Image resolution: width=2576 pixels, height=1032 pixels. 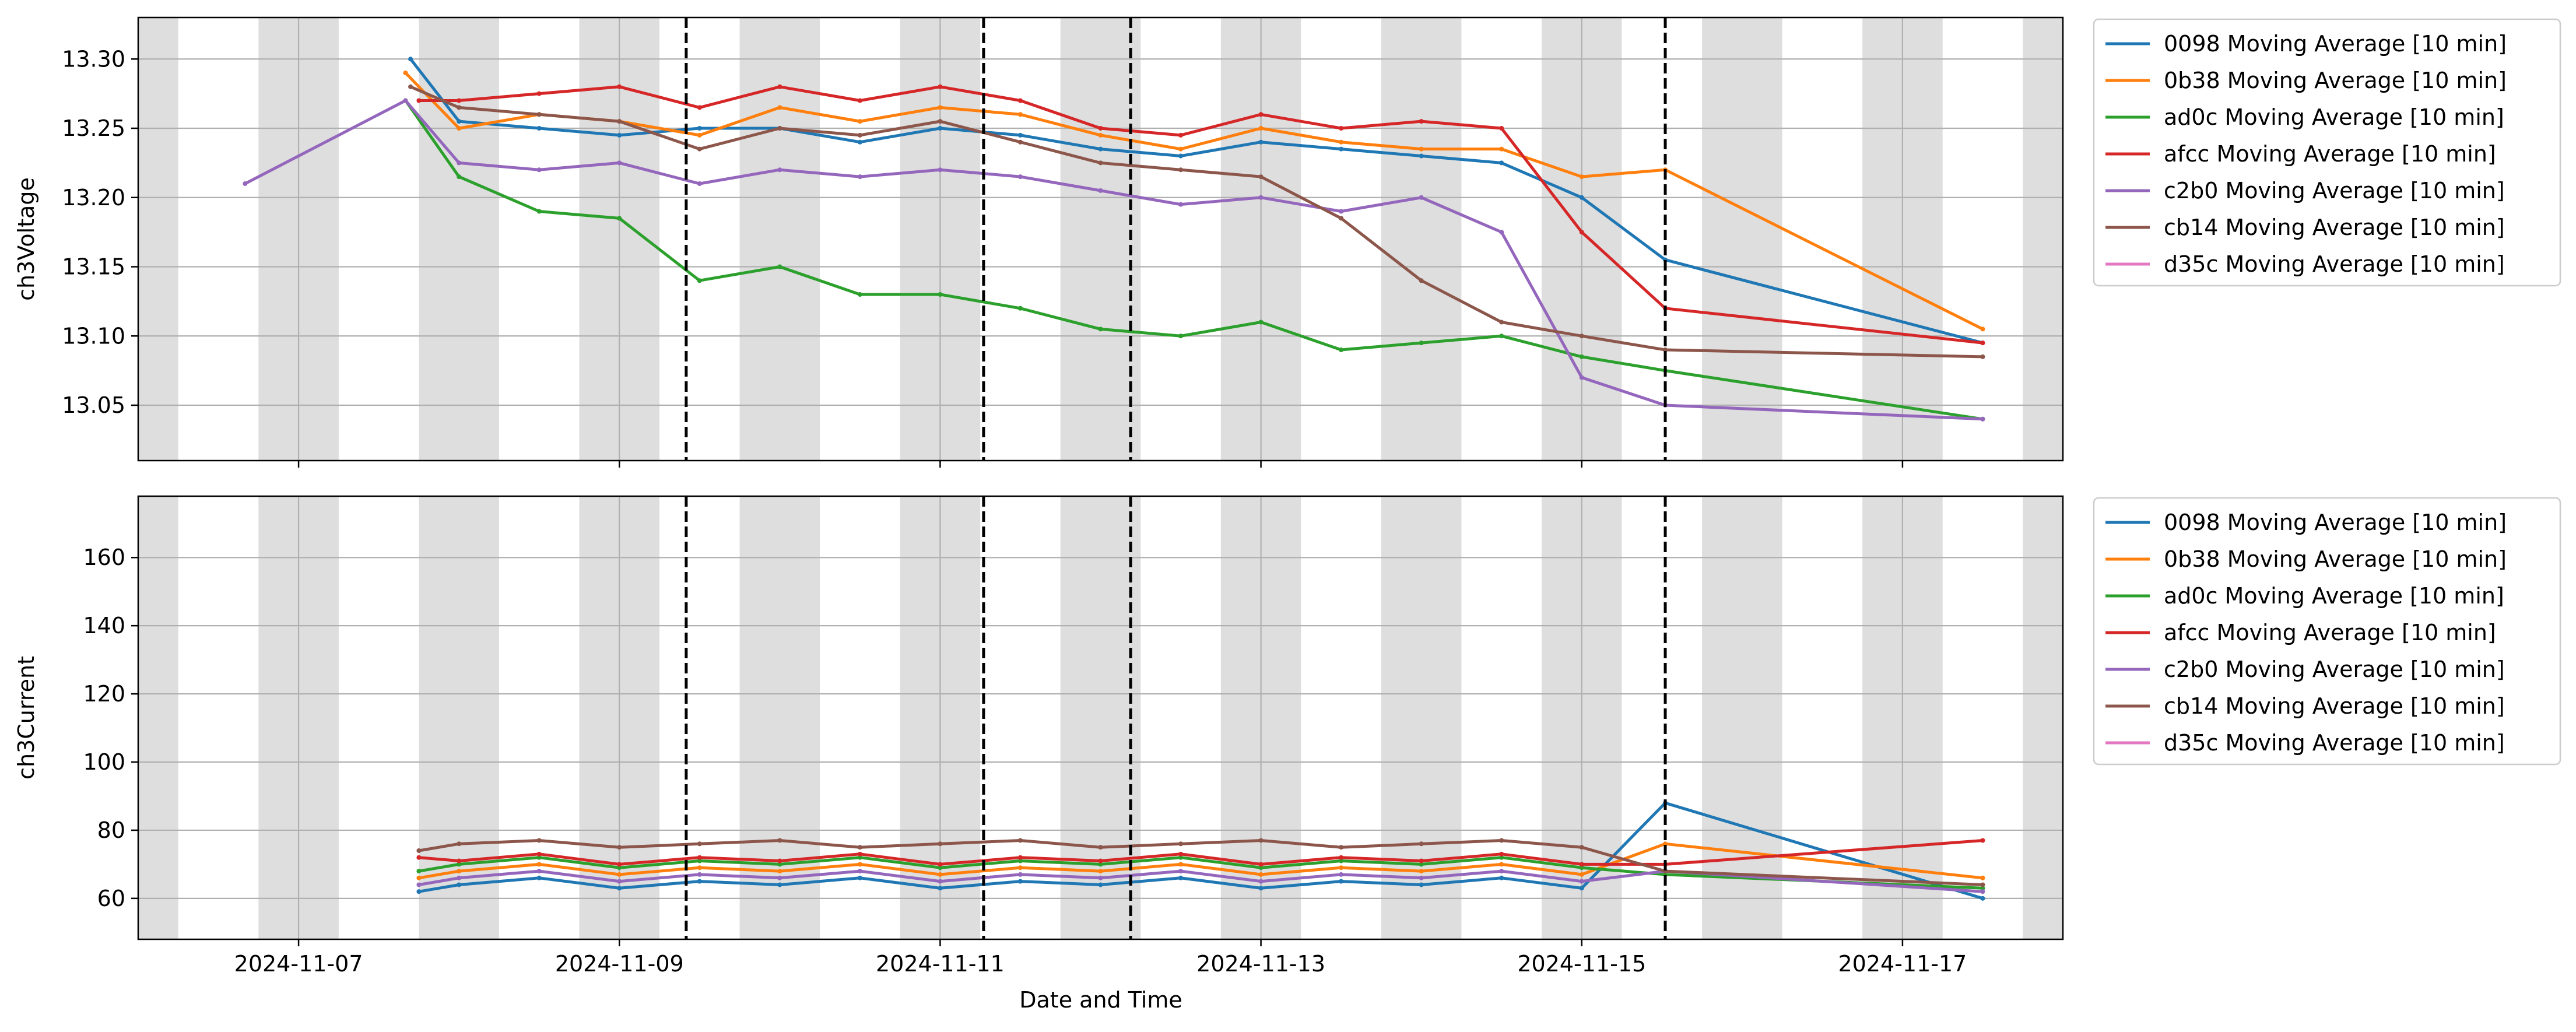 What do you see at coordinates (104, 694) in the screenshot?
I see `y-tick-label-3: 120` at bounding box center [104, 694].